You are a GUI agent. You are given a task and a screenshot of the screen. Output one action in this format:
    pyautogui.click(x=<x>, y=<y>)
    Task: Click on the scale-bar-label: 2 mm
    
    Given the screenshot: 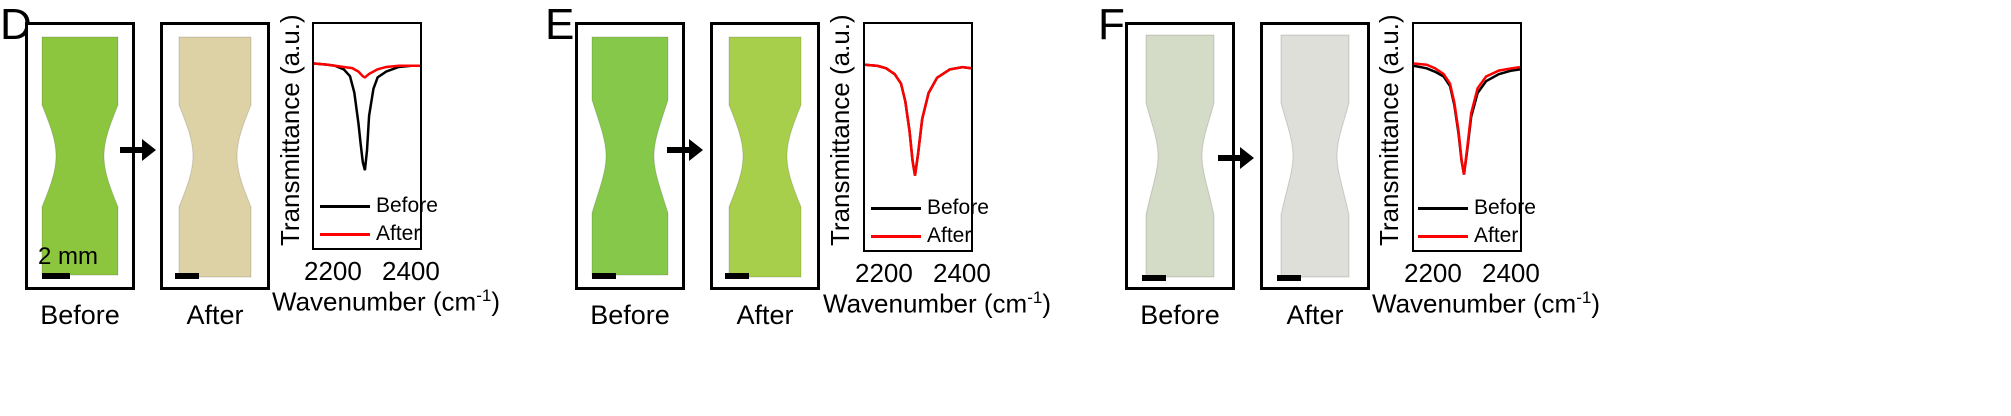 What is the action you would take?
    pyautogui.click(x=68, y=256)
    